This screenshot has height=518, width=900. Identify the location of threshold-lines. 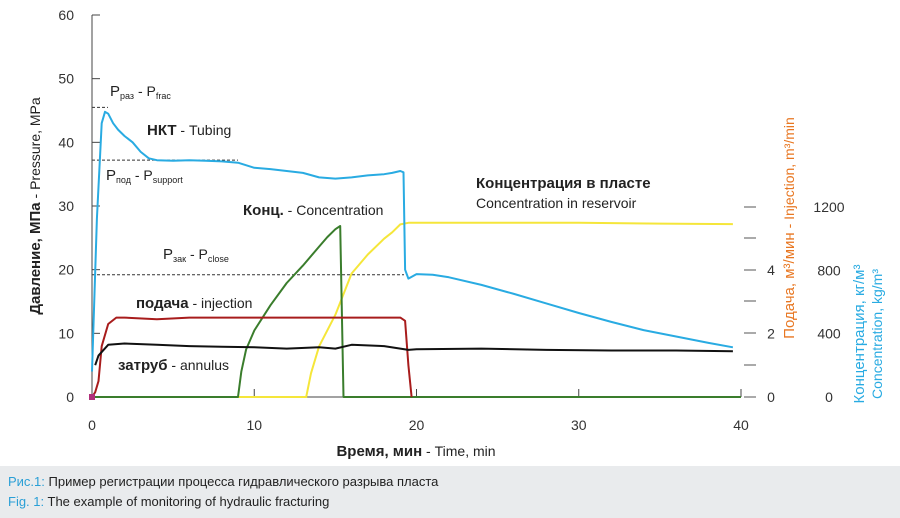
(248, 191).